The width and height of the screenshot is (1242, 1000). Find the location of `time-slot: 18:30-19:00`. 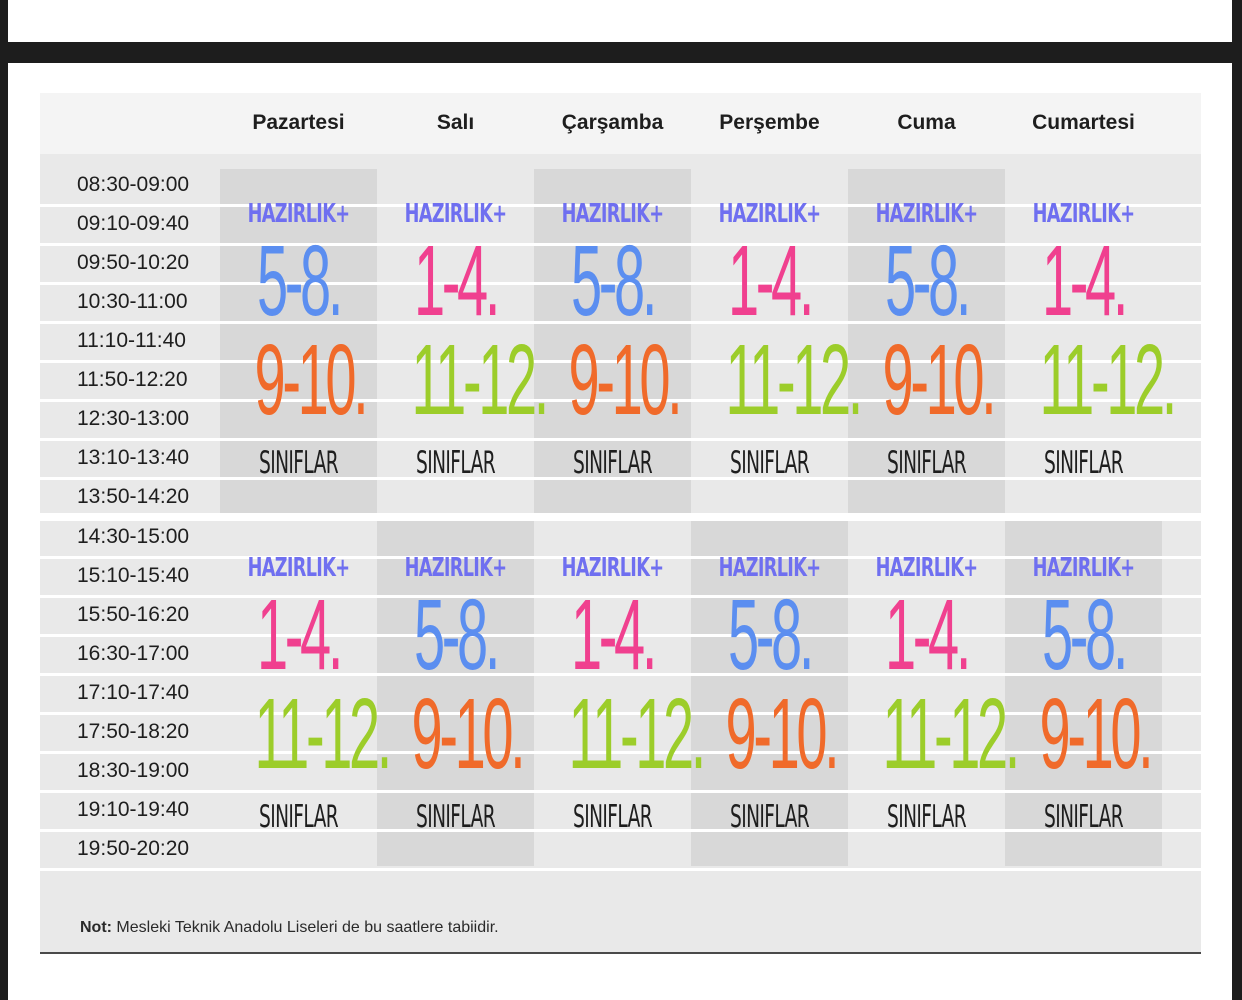

time-slot: 18:30-19:00 is located at coordinates (133, 770).